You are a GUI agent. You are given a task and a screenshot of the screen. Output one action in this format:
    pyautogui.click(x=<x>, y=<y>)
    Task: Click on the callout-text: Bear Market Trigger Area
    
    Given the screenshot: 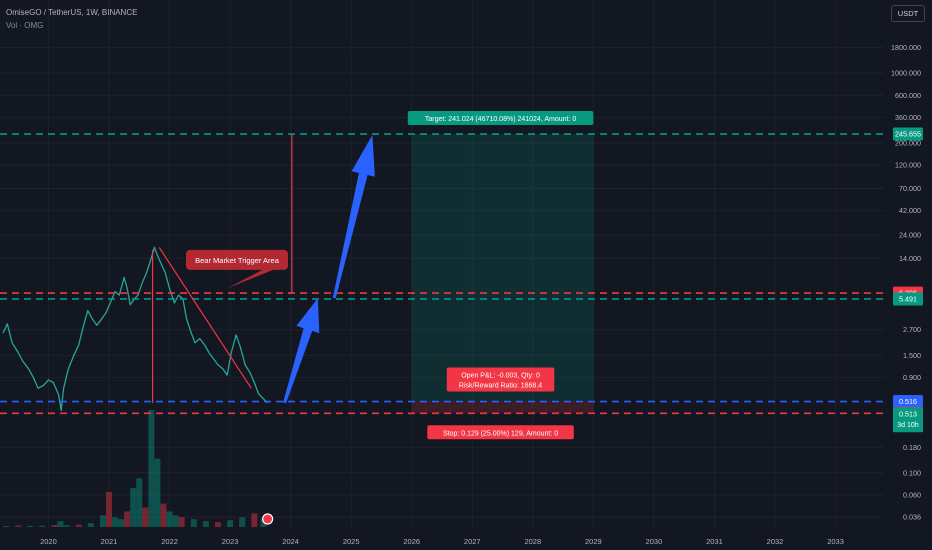 What is the action you would take?
    pyautogui.click(x=237, y=260)
    